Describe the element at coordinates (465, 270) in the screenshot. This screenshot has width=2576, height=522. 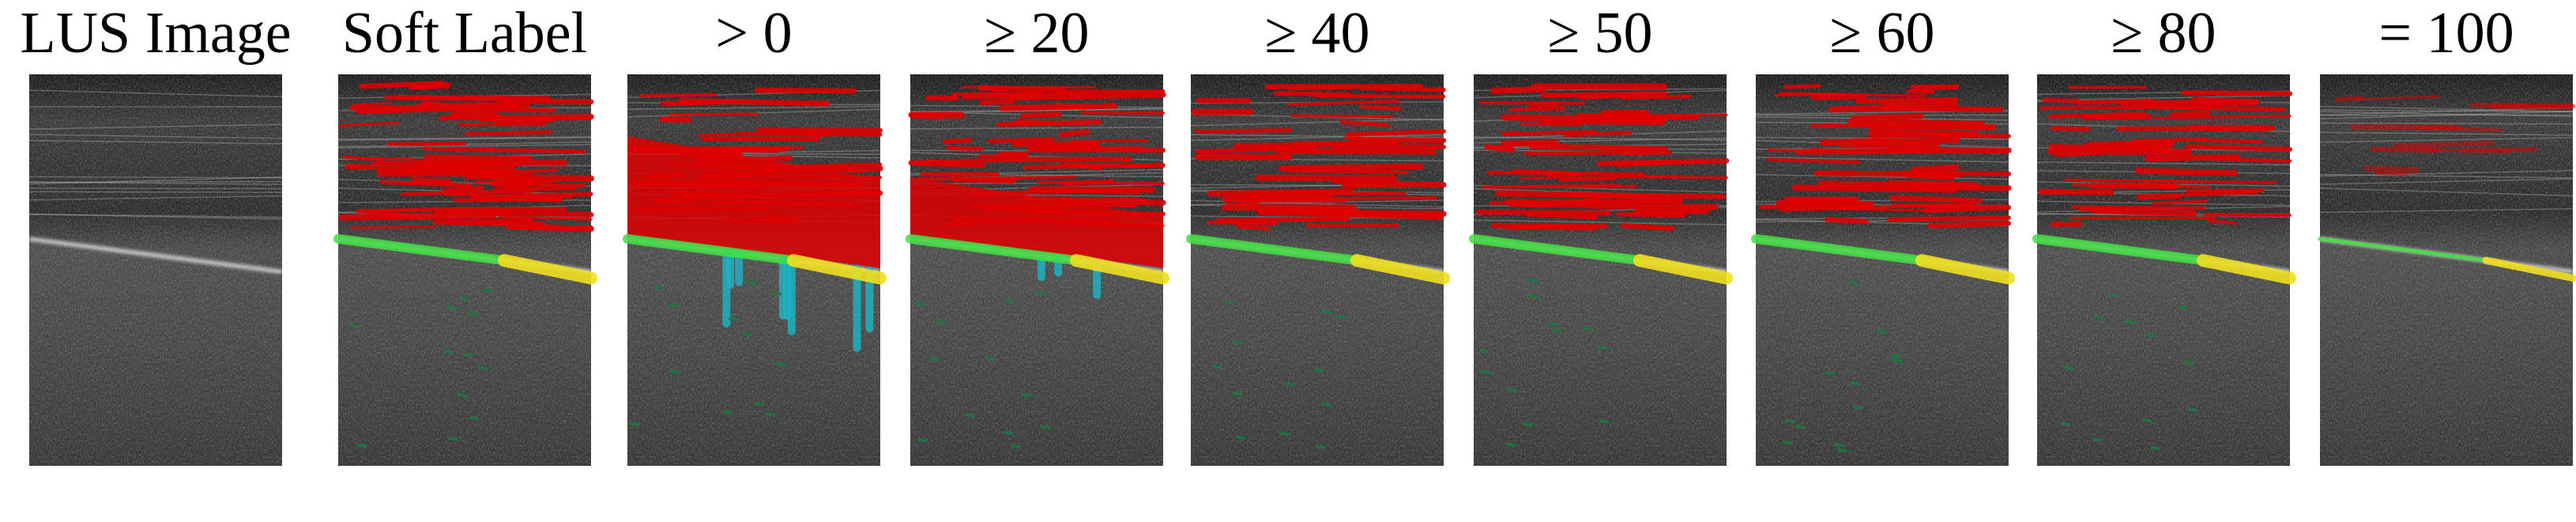
I see `panel-image` at that location.